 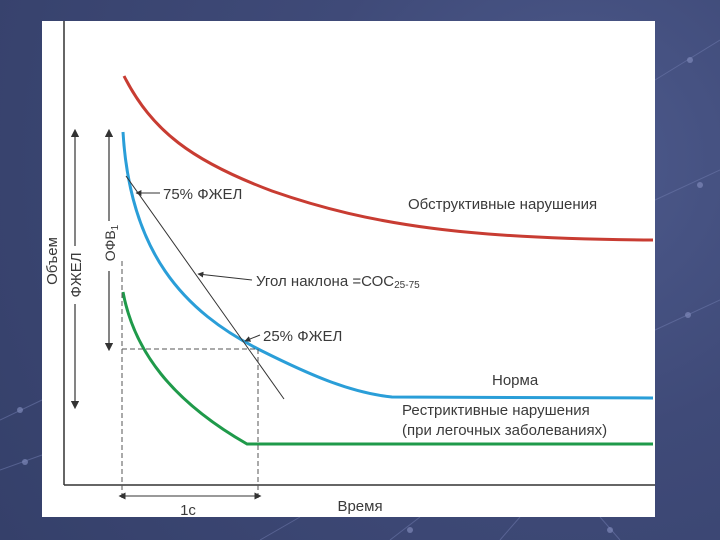 I want to click on slope-main-text: Угол наклона =СОС, so click(x=325, y=281).